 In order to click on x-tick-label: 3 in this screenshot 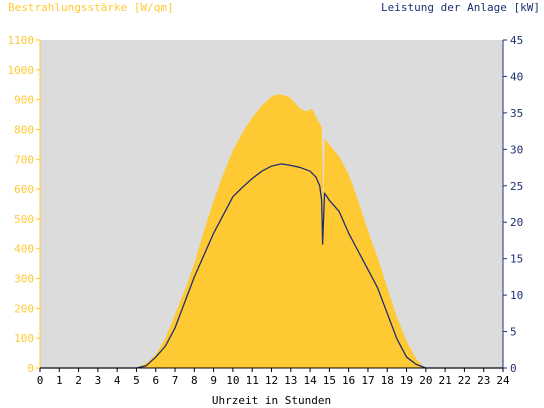, I will do `click(98, 380)`.